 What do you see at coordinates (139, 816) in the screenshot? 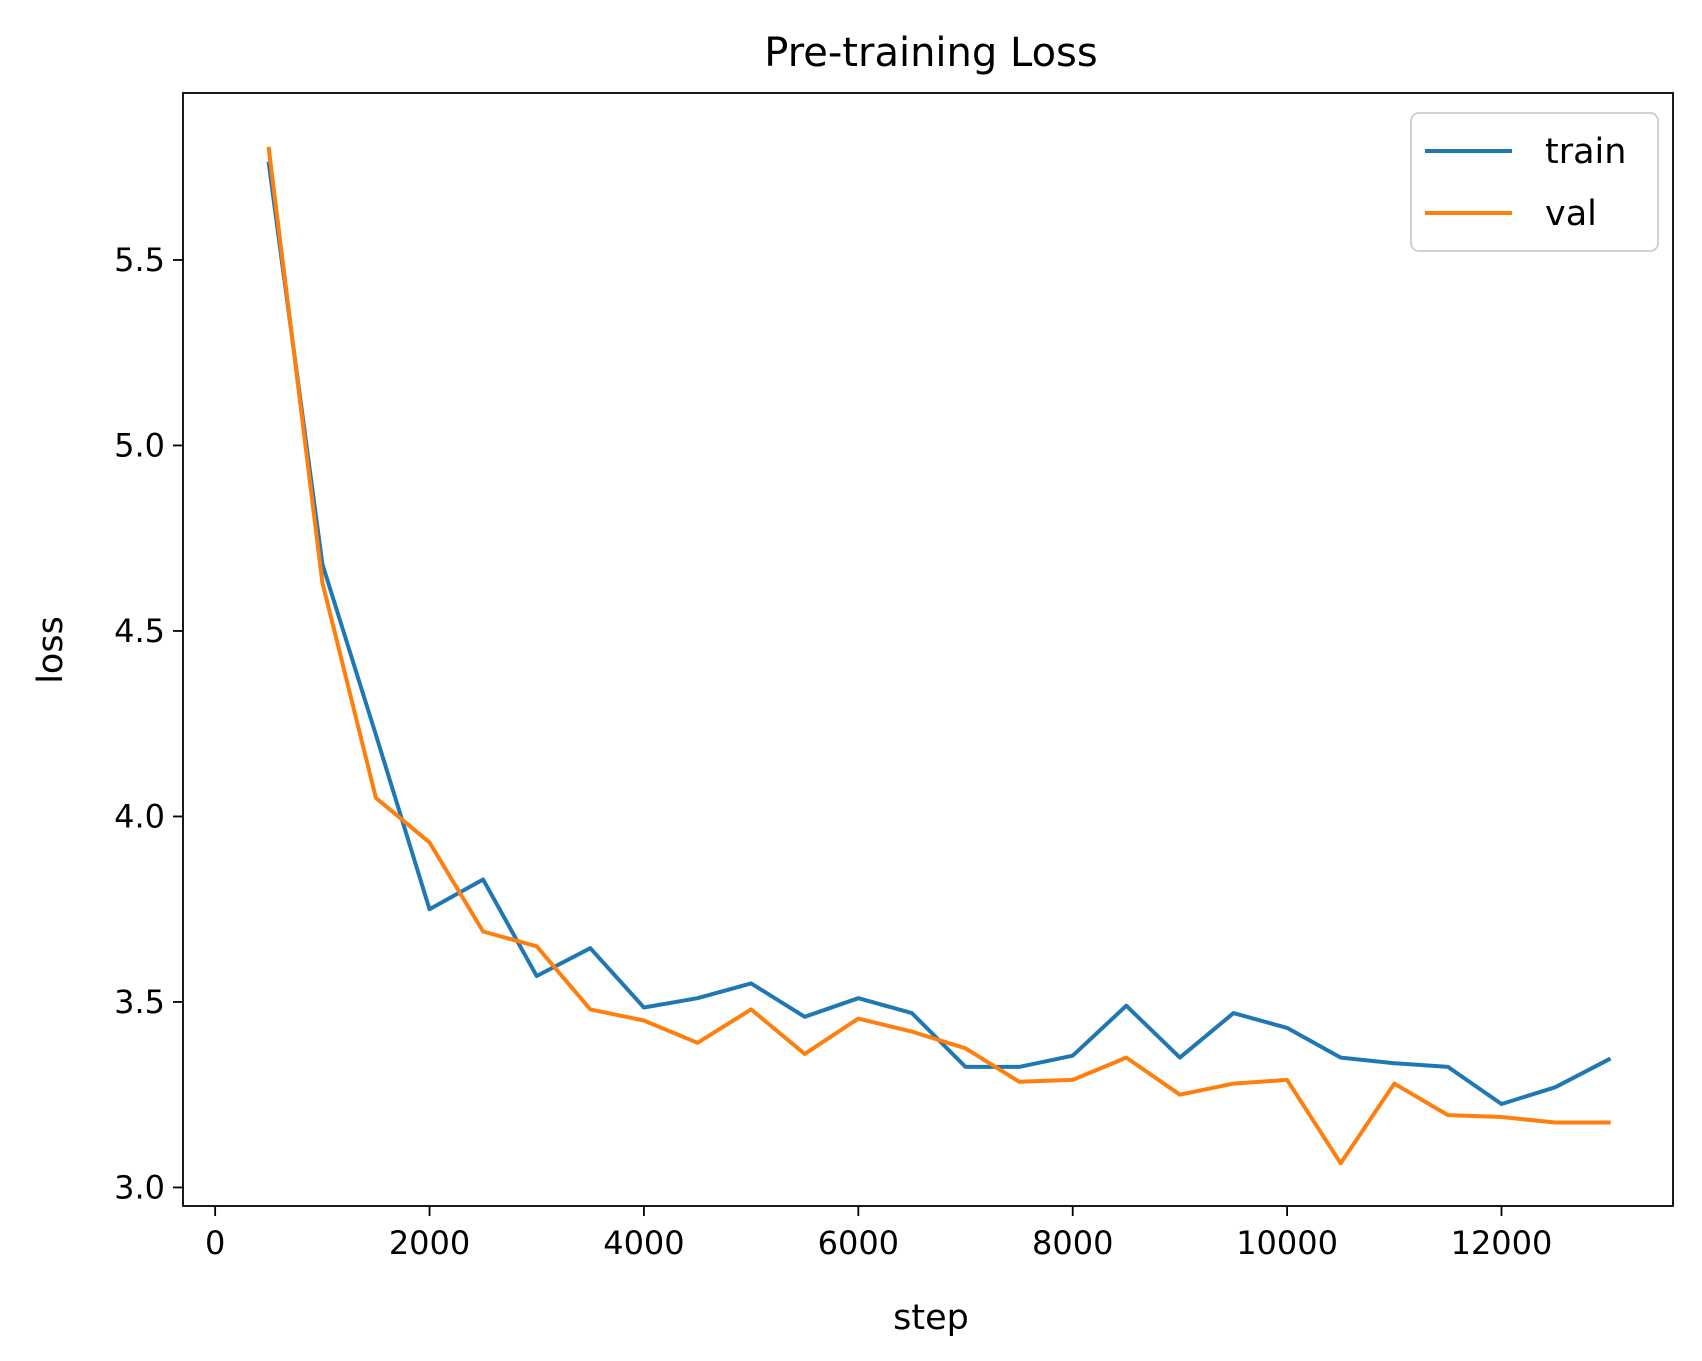
I see `y-tick-label: 4.0` at bounding box center [139, 816].